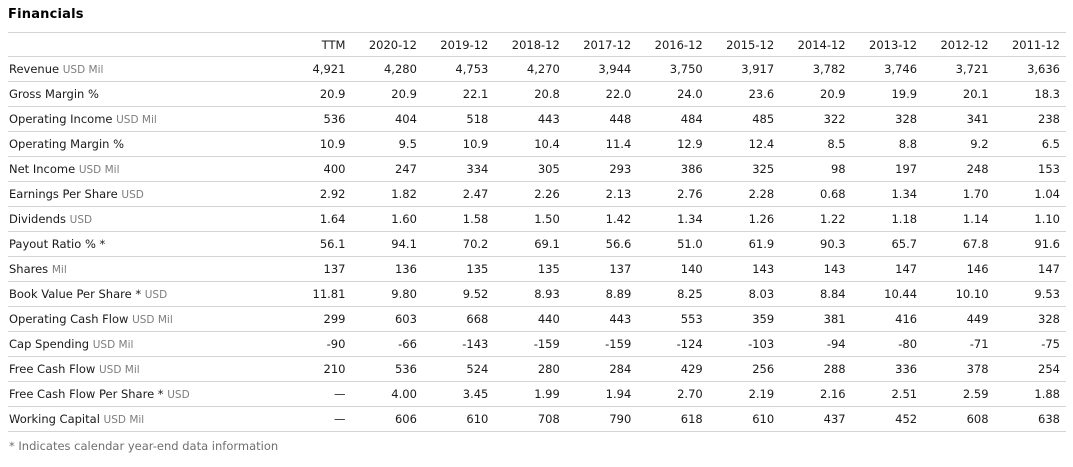 This screenshot has width=1073, height=467. What do you see at coordinates (387, 219) in the screenshot?
I see `cell-value: 1.60` at bounding box center [387, 219].